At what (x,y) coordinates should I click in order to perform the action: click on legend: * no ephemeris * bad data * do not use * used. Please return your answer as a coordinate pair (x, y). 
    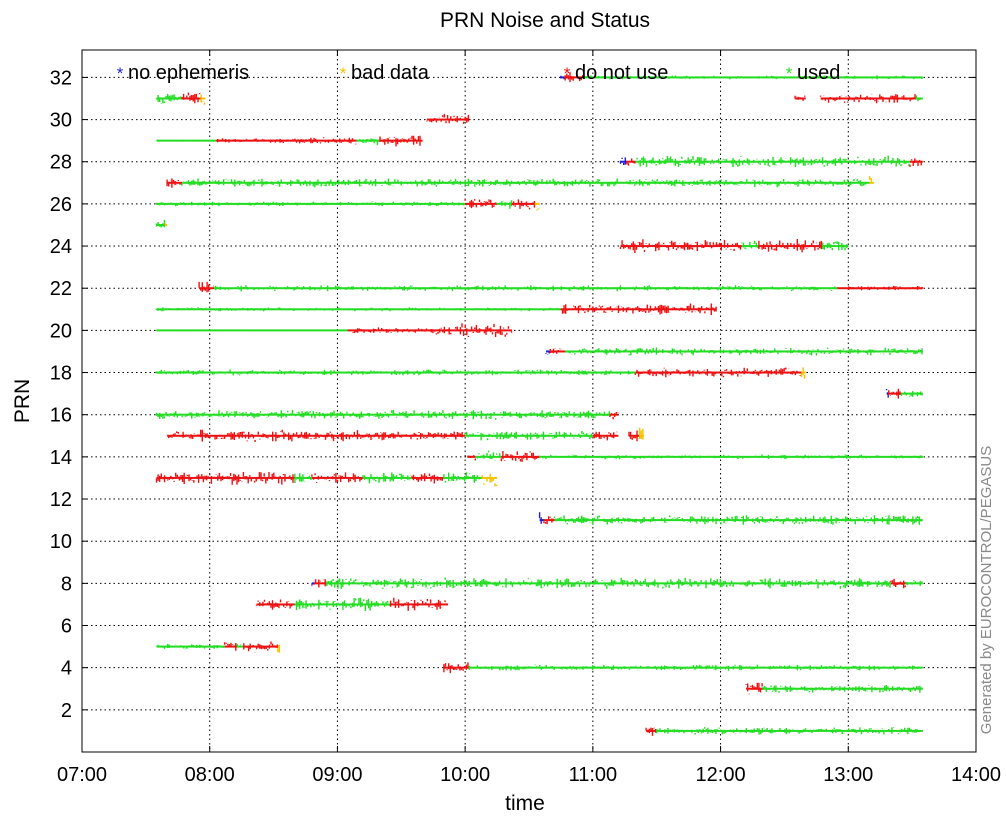
    Looking at the image, I should click on (479, 73).